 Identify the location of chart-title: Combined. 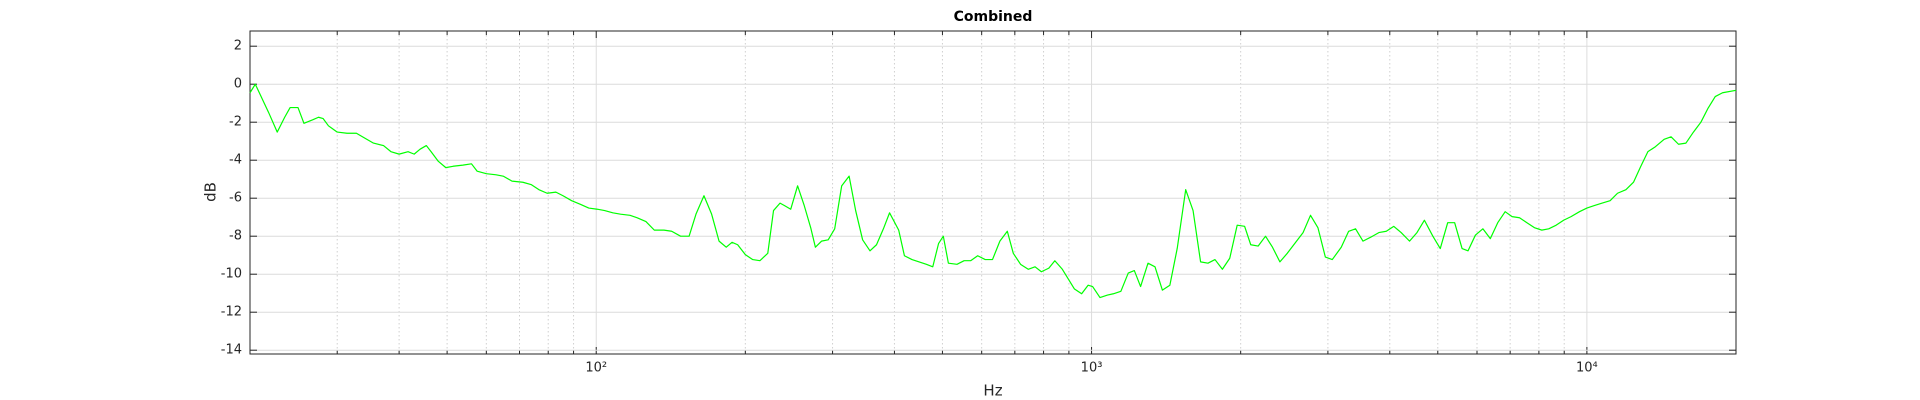
(993, 17).